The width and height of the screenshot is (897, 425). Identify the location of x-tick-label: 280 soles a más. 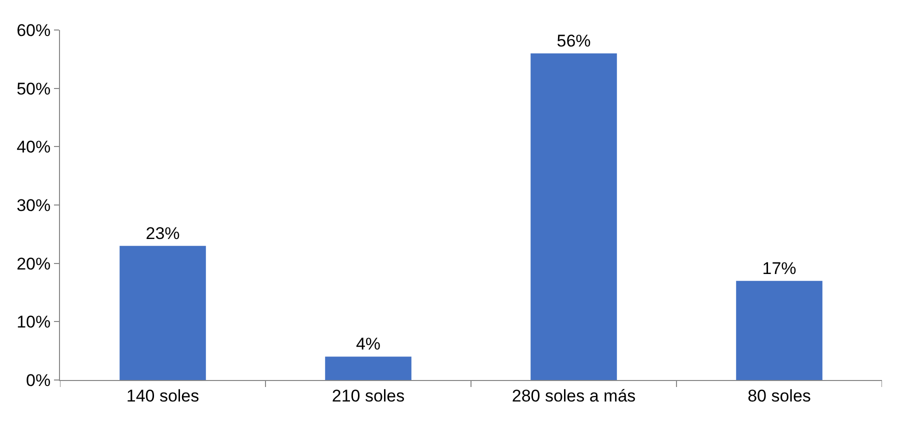
(574, 396).